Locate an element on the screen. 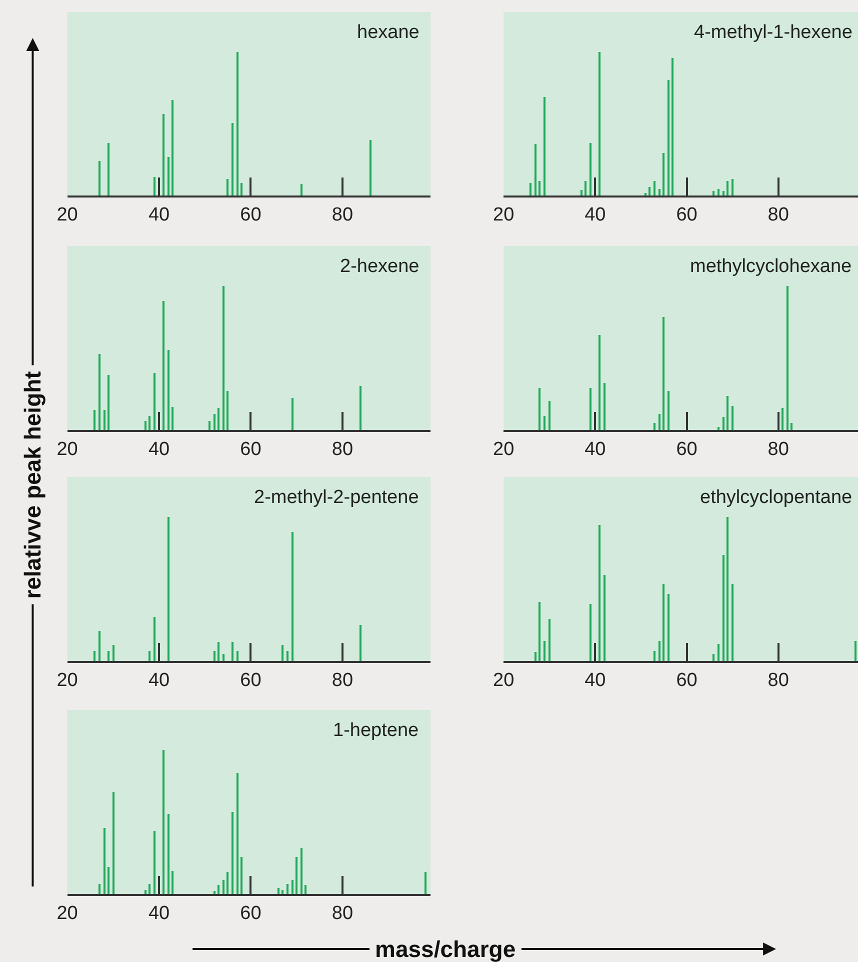 This screenshot has width=858, height=962. chart-title: 2-hexene is located at coordinates (380, 266).